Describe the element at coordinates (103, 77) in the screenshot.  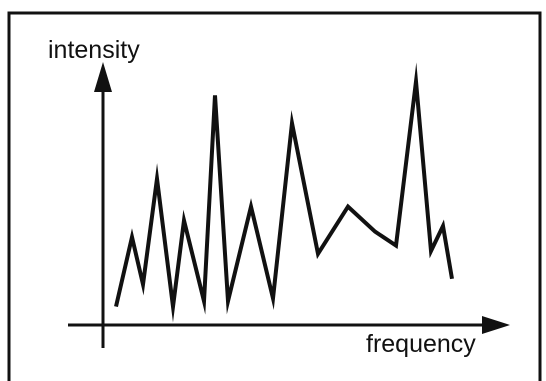
I see `y-axis-arrowhead` at that location.